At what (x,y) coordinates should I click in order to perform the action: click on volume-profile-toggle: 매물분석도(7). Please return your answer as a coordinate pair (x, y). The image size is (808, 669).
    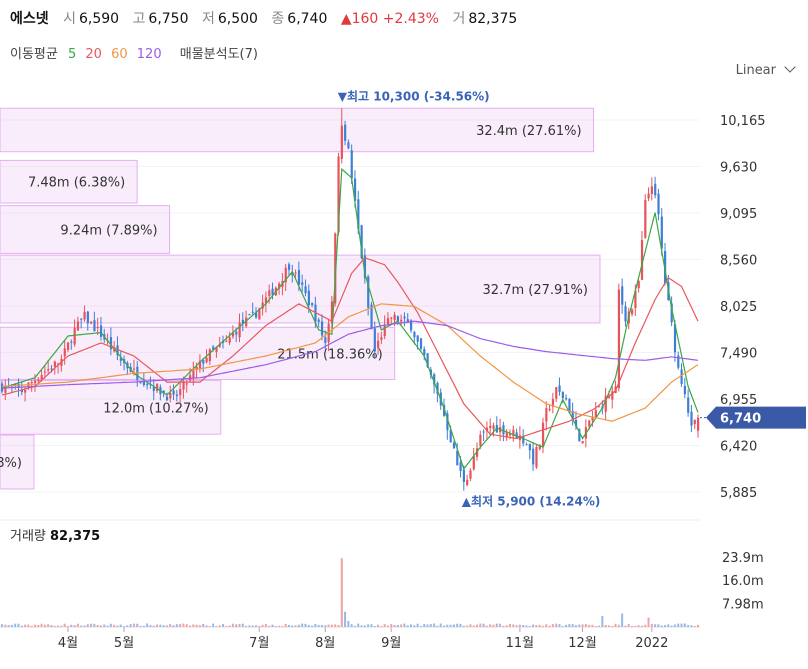
    Looking at the image, I should click on (218, 54).